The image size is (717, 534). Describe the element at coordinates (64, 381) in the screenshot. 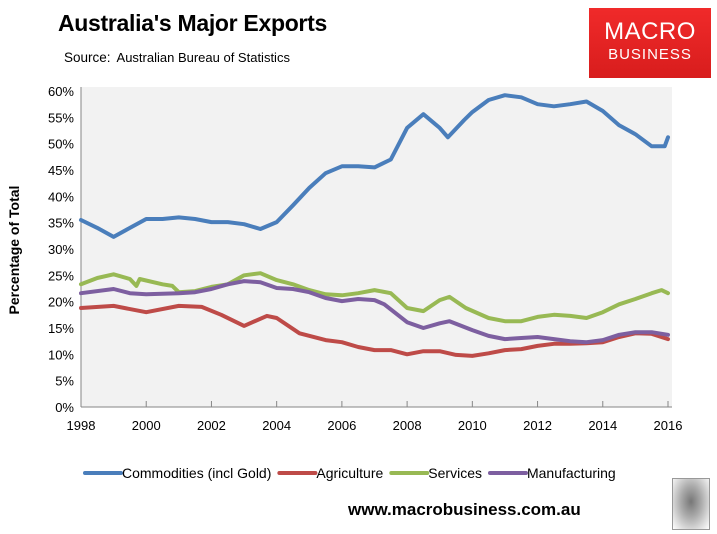

I see `y-tick-label: 5%` at that location.